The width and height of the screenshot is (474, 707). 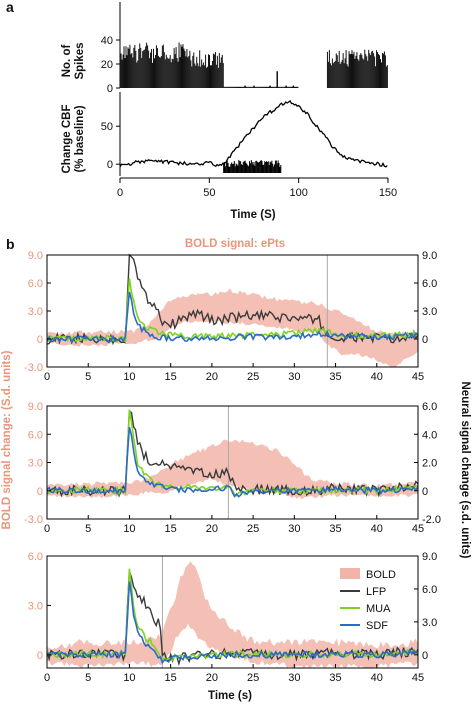 I want to click on cbf-trace, so click(x=253, y=133).